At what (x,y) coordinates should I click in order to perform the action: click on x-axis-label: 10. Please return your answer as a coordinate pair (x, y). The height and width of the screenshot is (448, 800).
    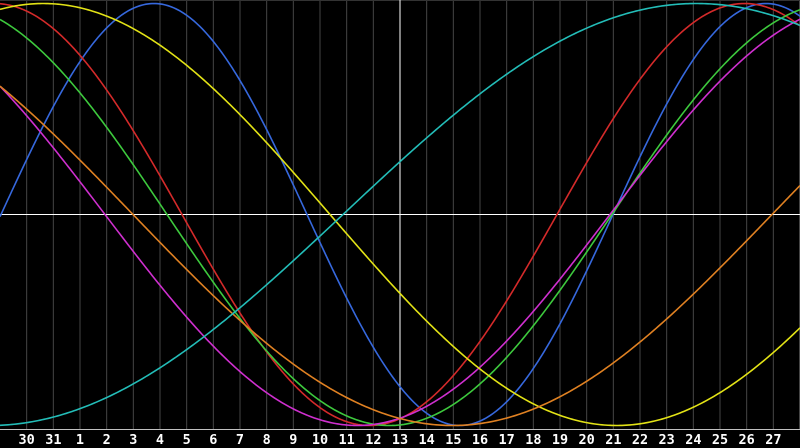
    Looking at the image, I should click on (320, 440).